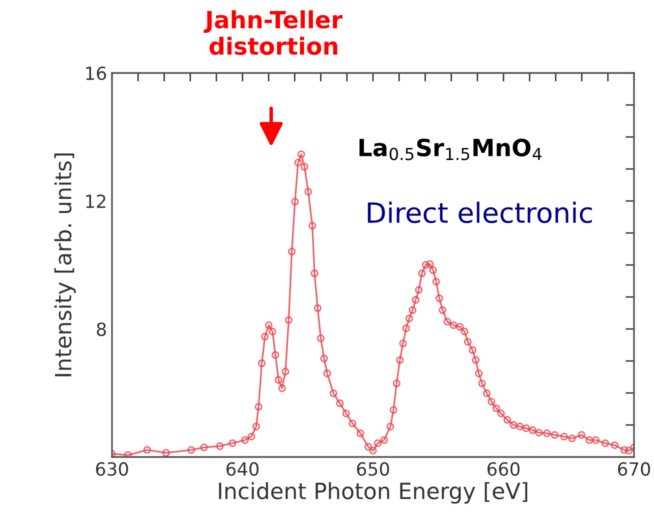 The width and height of the screenshot is (654, 517). Describe the element at coordinates (112, 469) in the screenshot. I see `x-tick-label: 630` at that location.